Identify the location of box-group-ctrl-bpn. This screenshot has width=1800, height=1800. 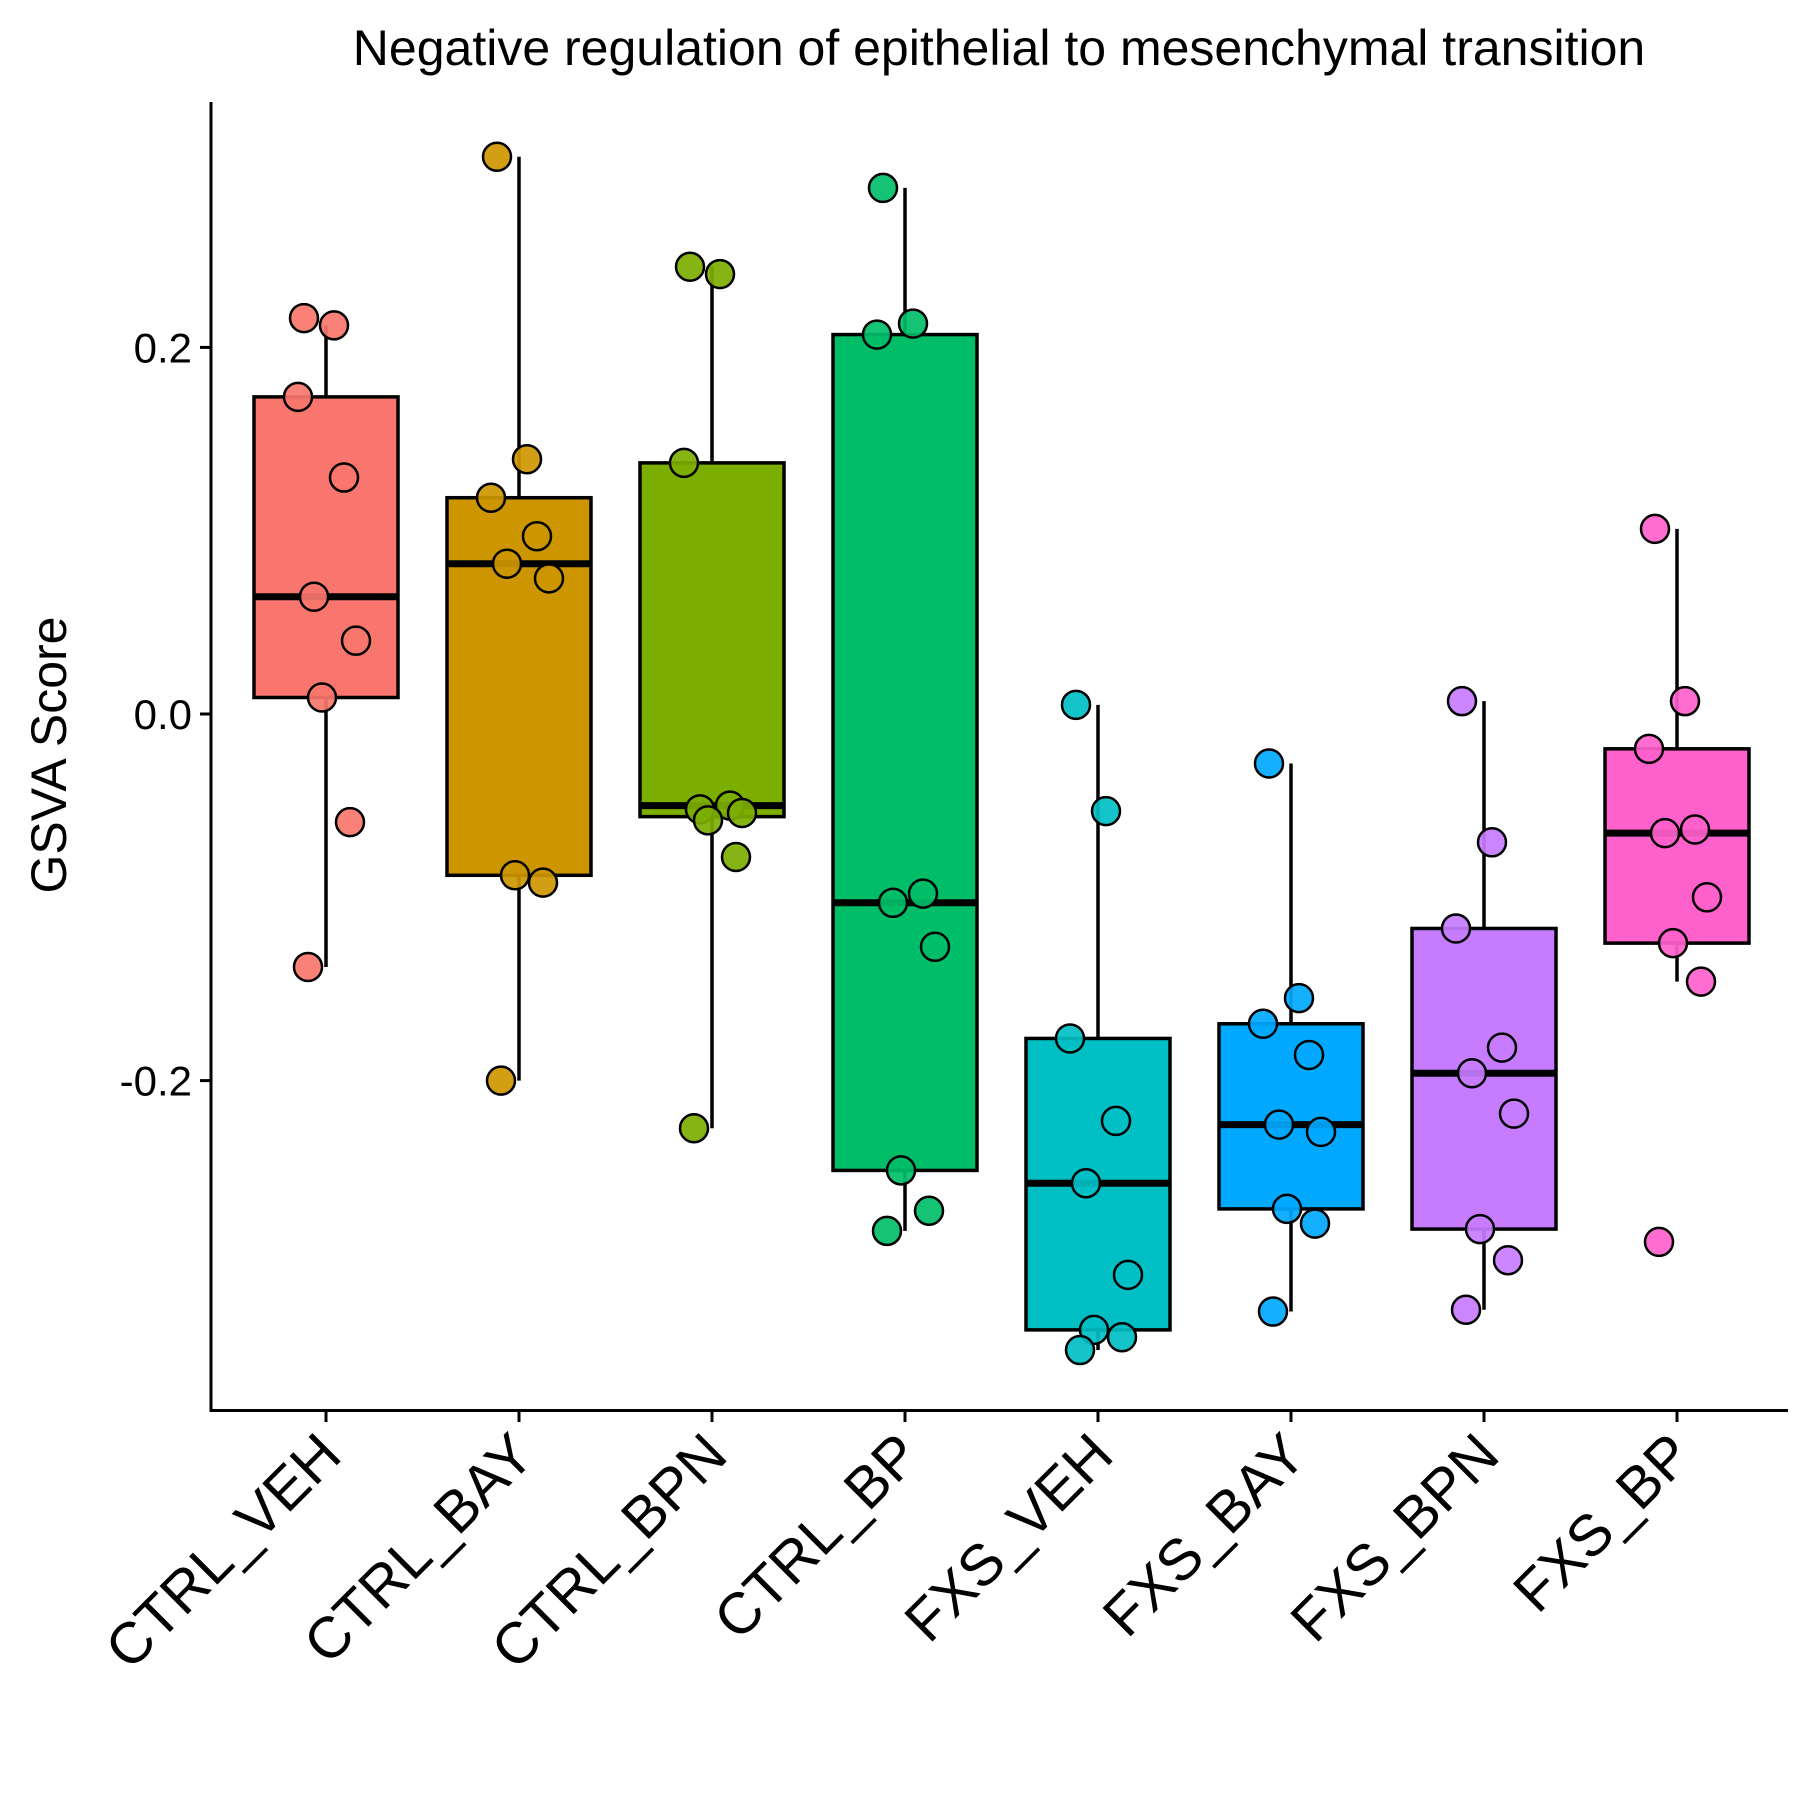
(712, 697).